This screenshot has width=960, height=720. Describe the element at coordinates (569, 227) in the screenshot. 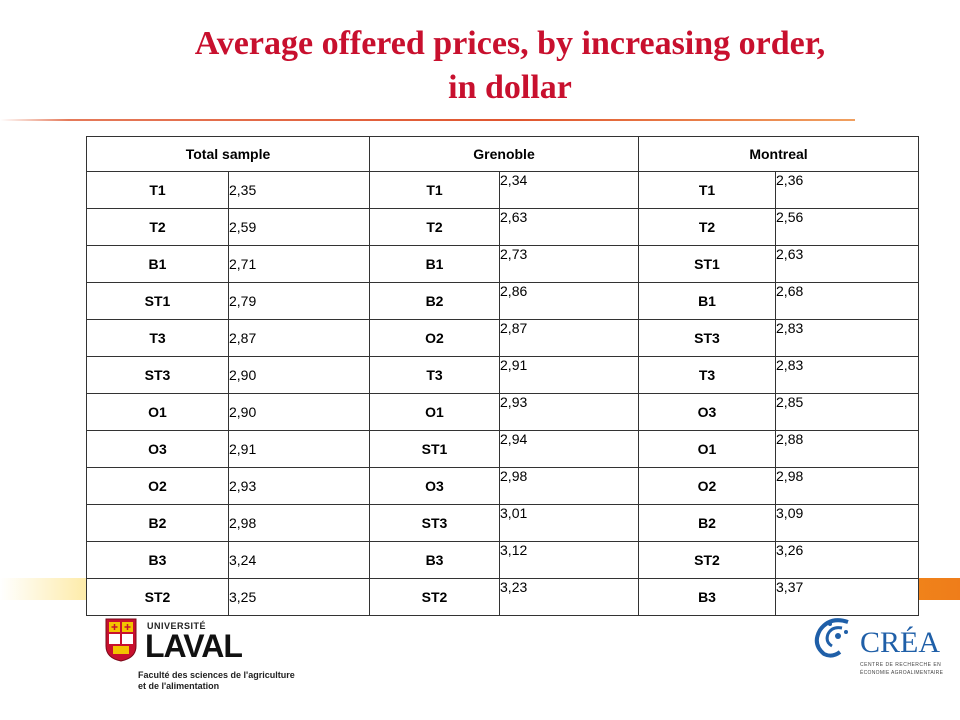

I see `grenoble-price-value: 2,63` at that location.